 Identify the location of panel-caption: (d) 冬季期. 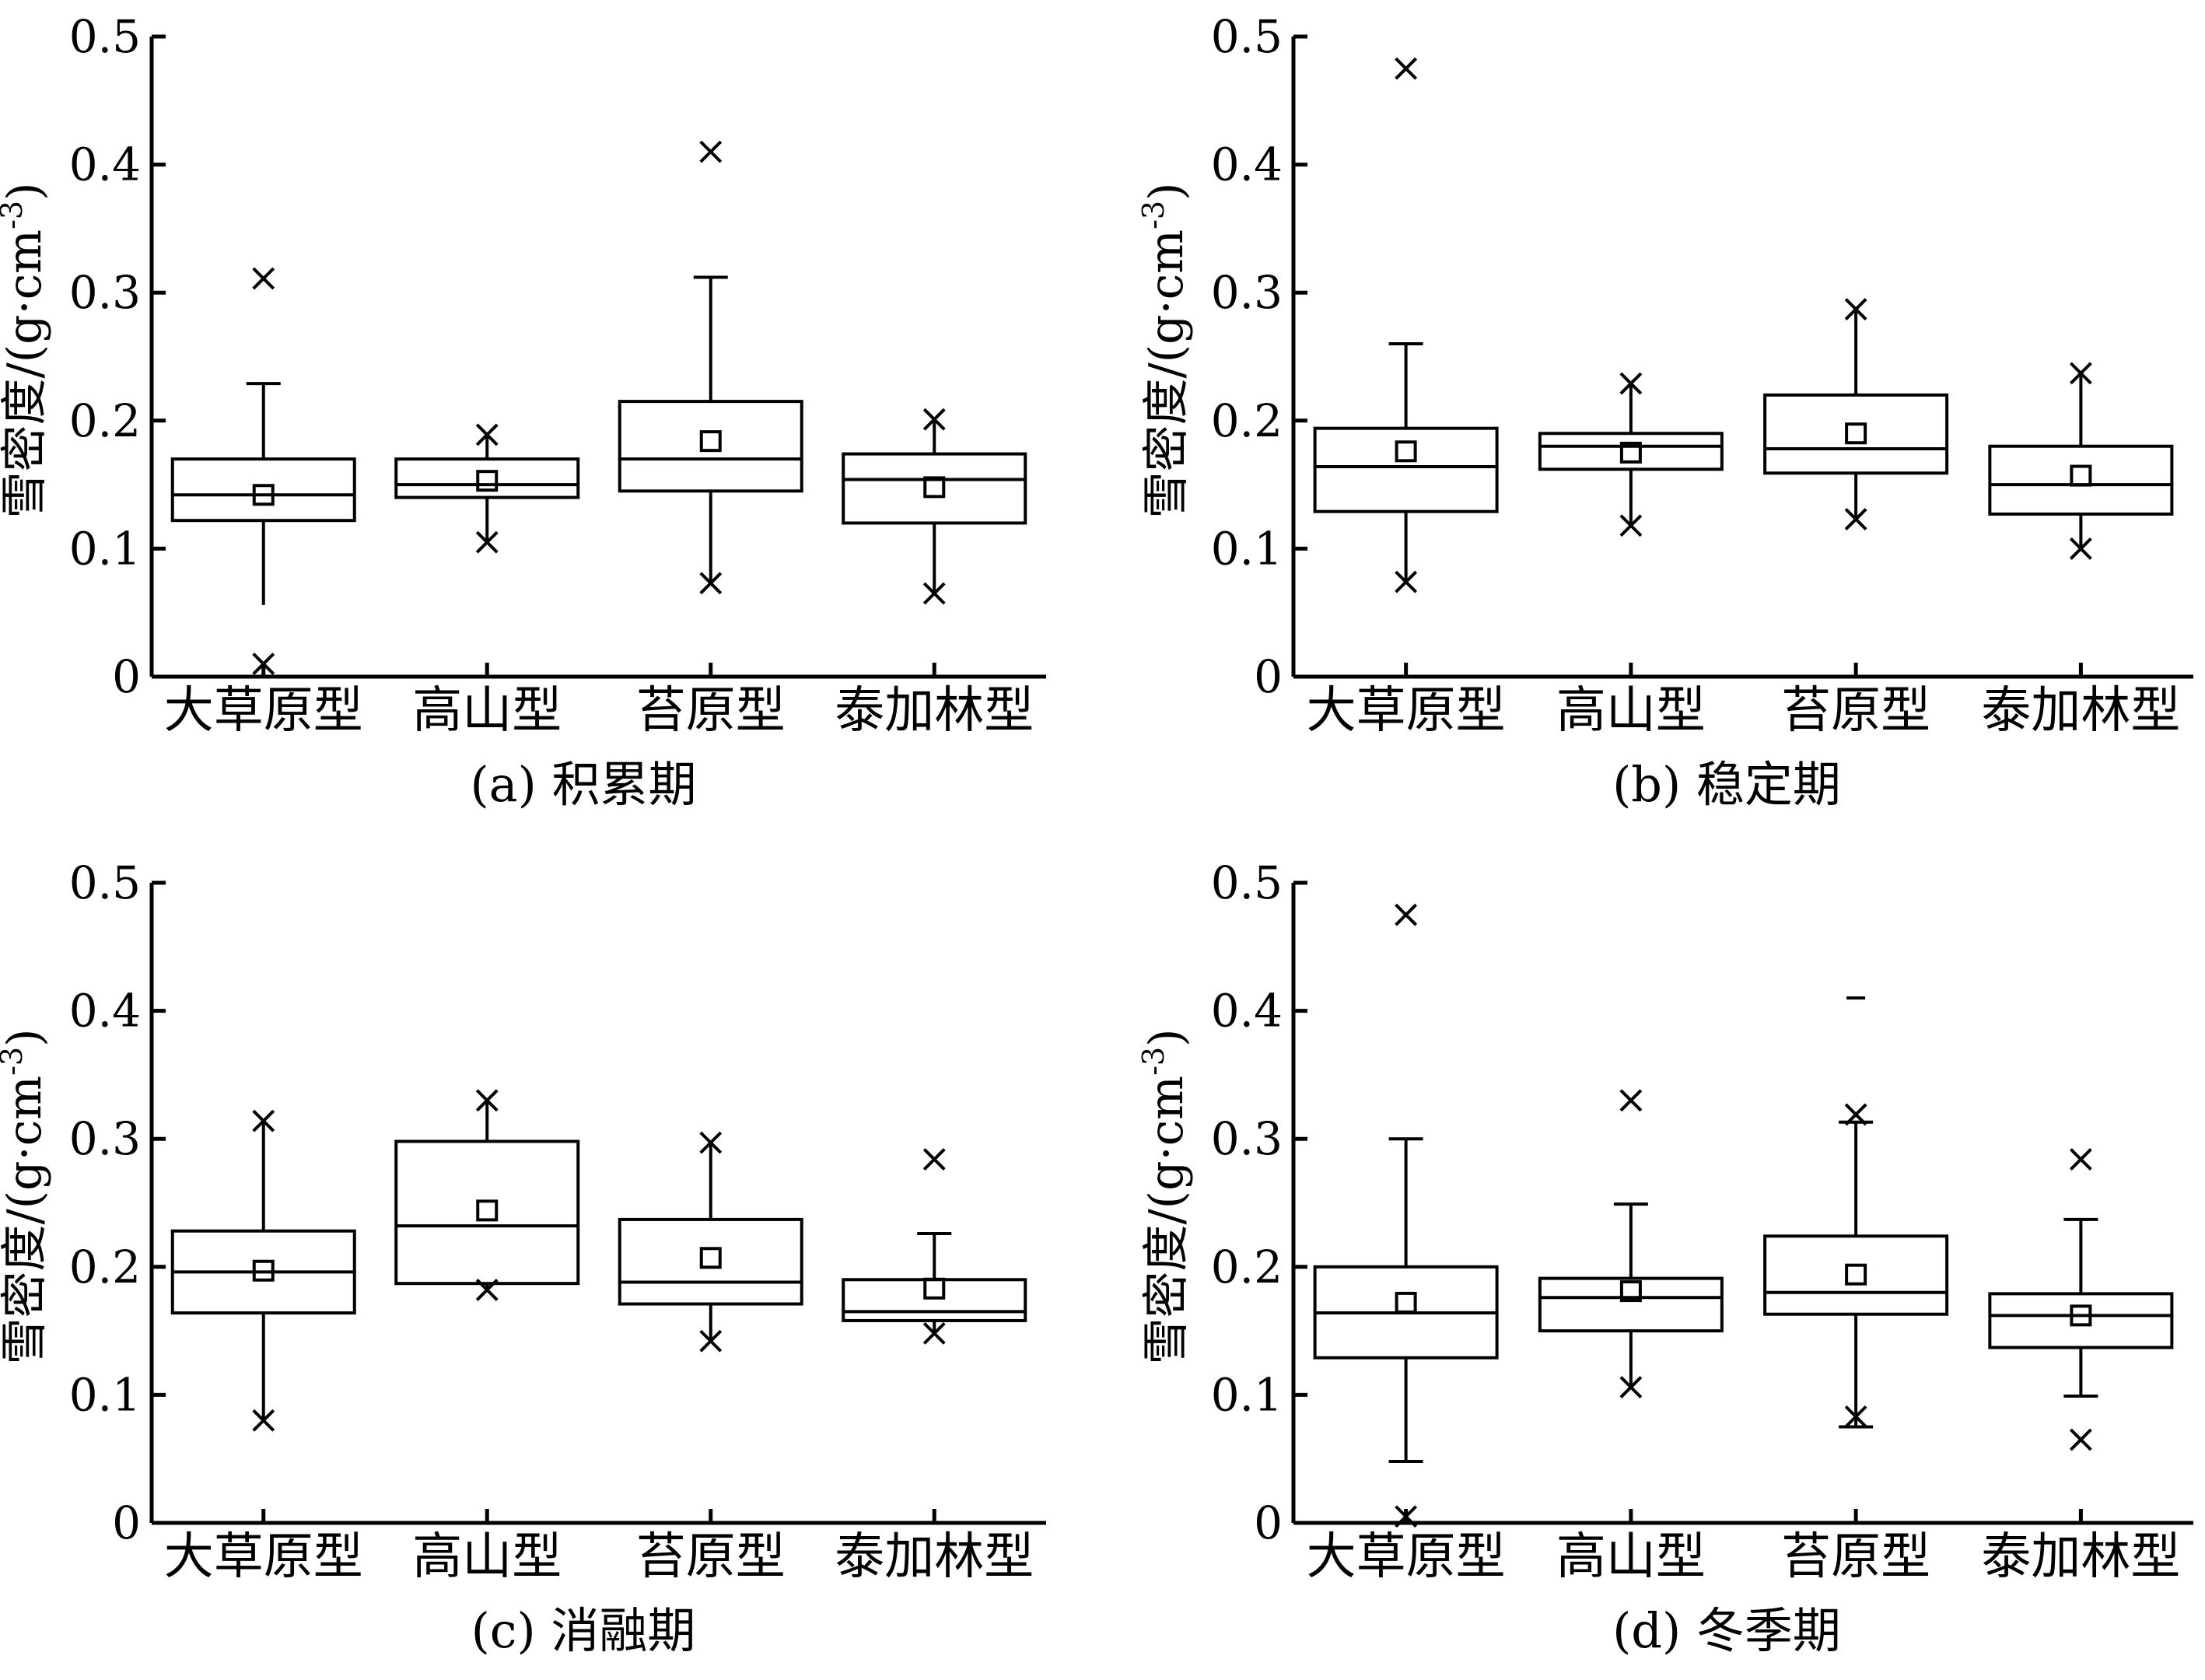
(1727, 1631).